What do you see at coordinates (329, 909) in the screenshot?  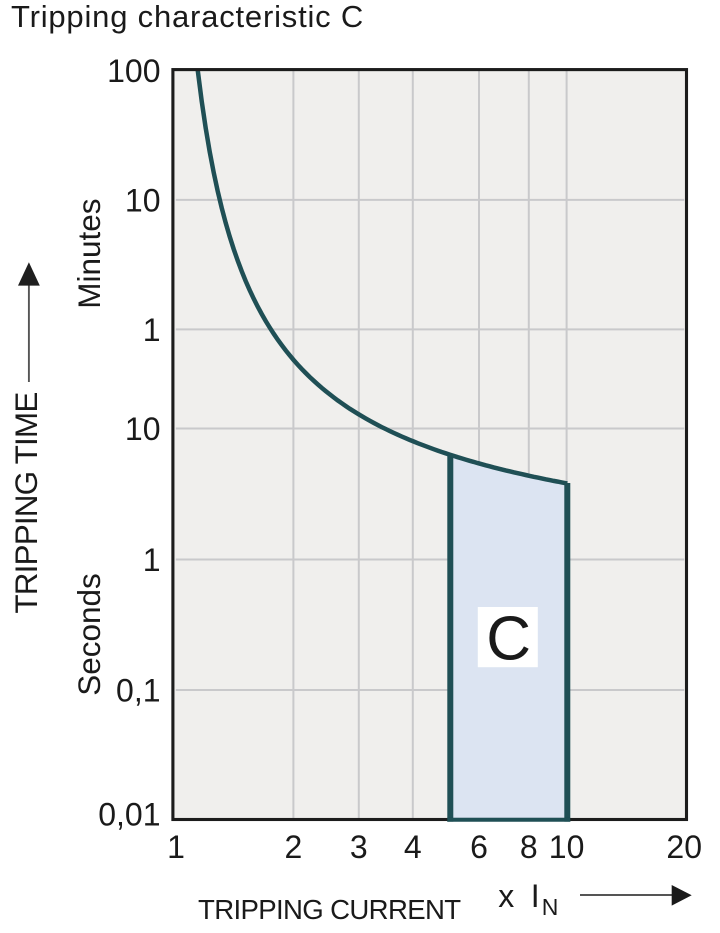 I see `svg-text: TRIPPING CURRENT` at bounding box center [329, 909].